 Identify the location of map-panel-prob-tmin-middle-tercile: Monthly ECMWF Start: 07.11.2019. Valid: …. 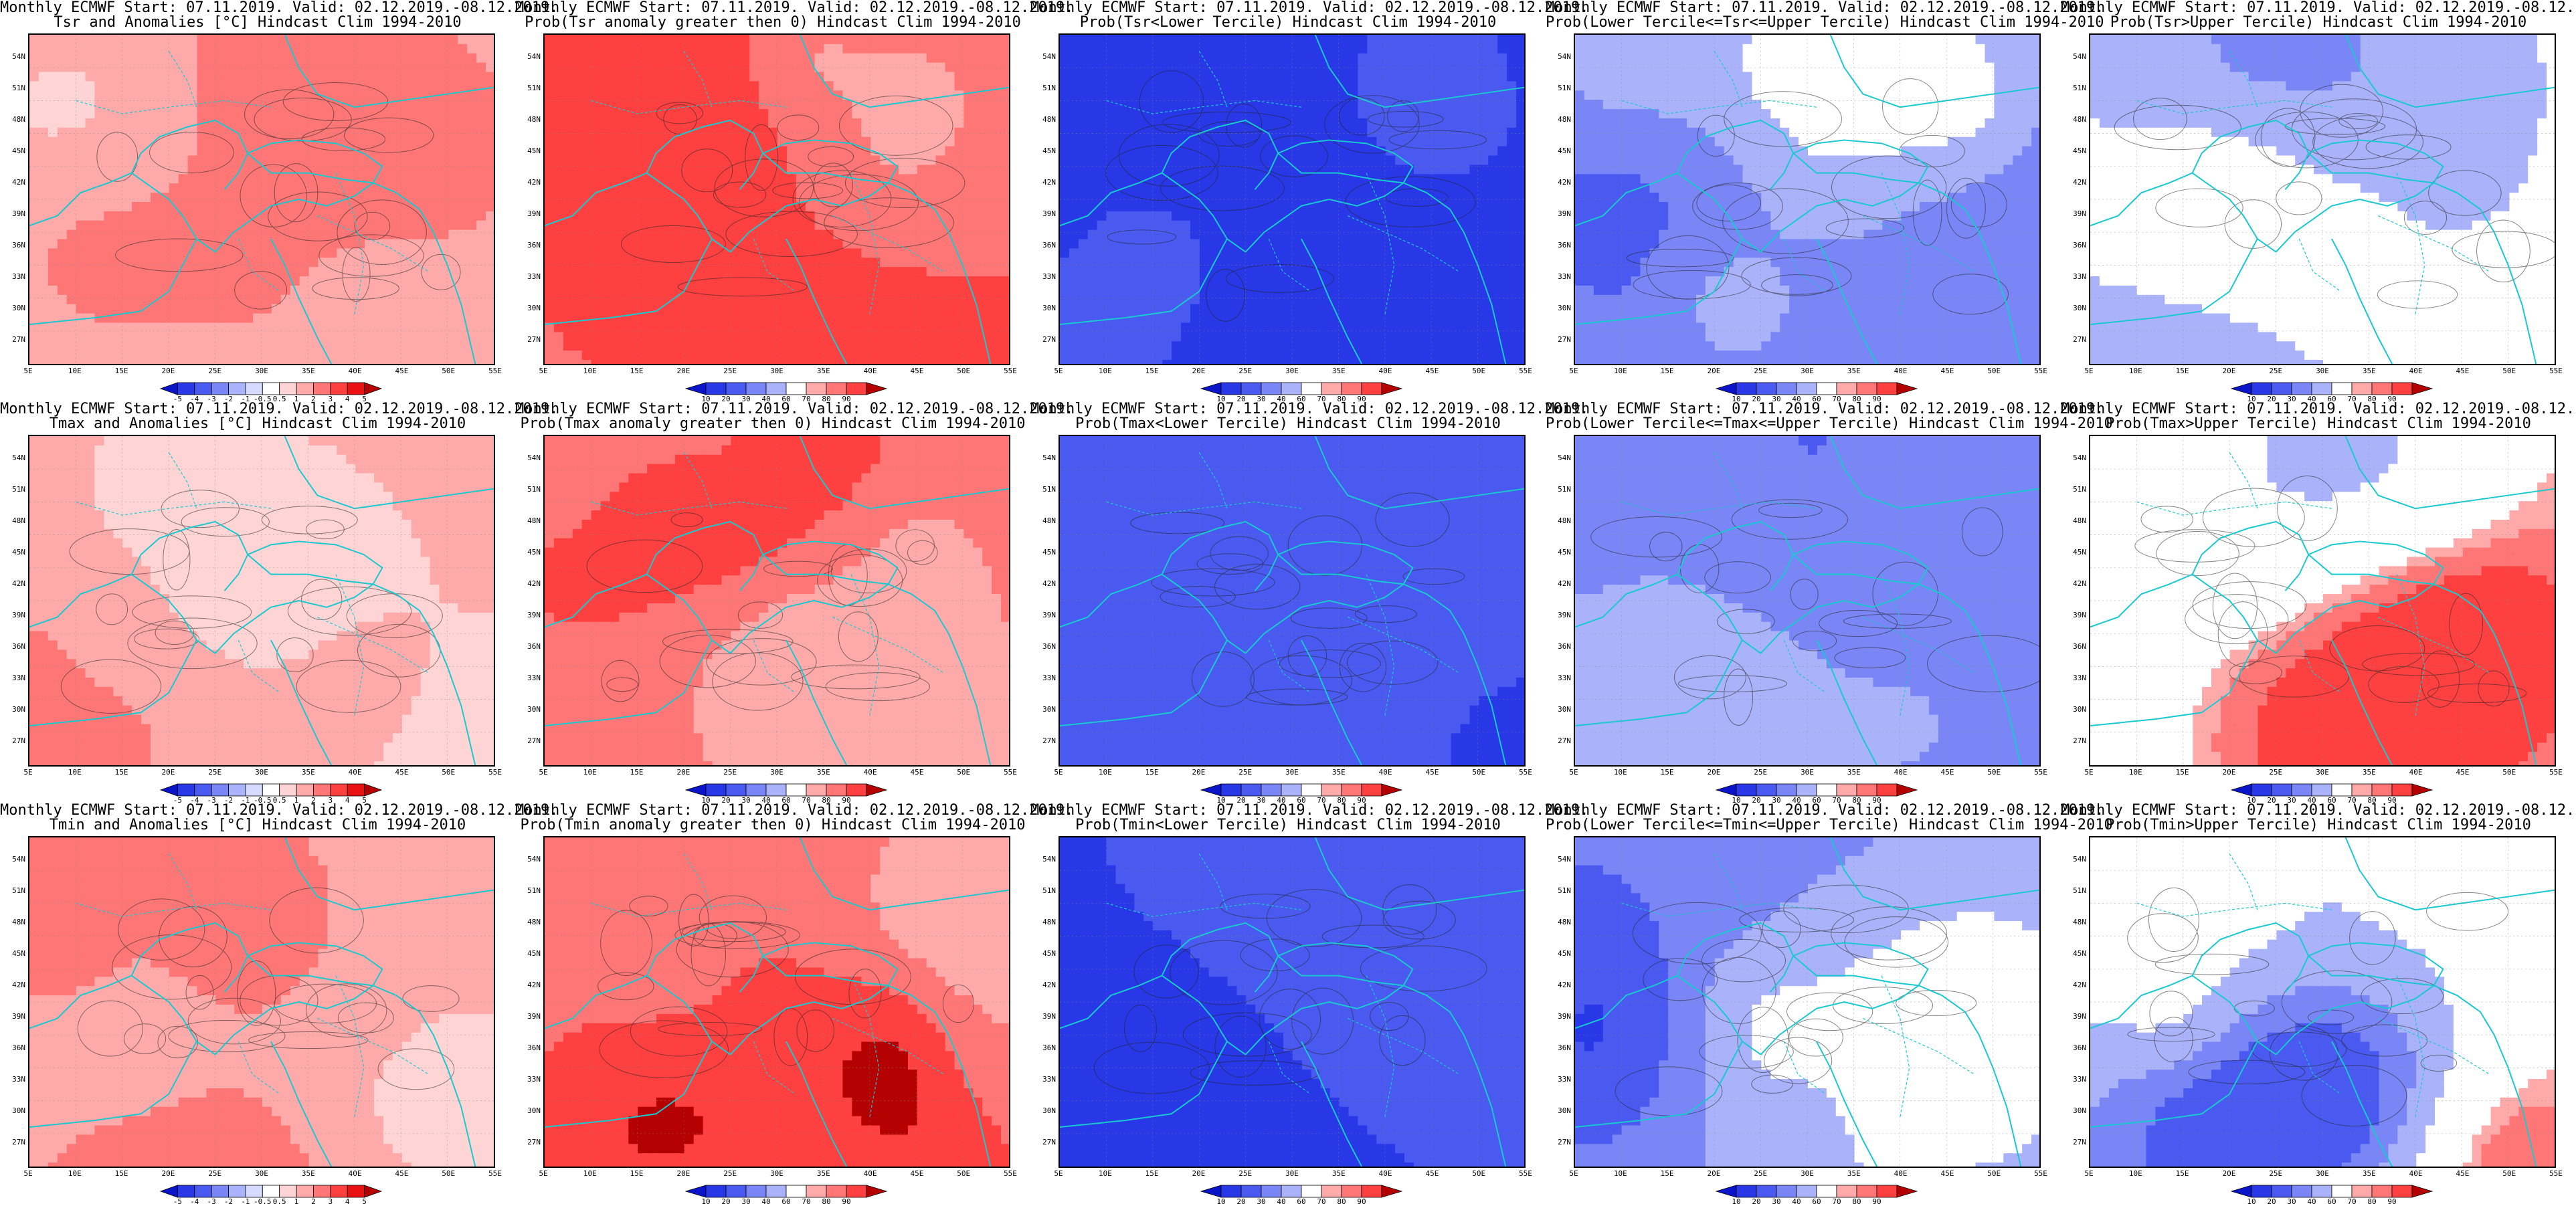
(1803, 1003).